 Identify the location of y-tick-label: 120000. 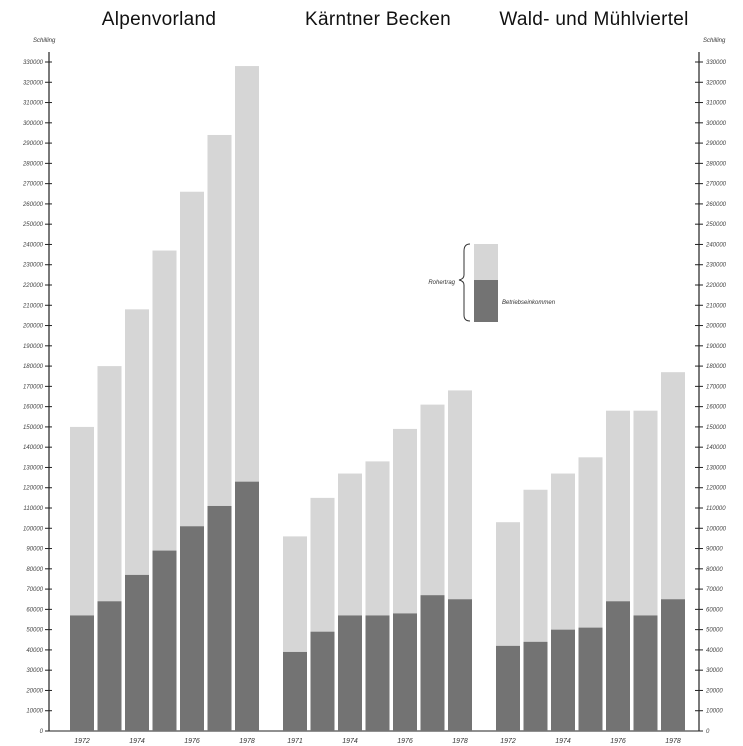
(716, 489).